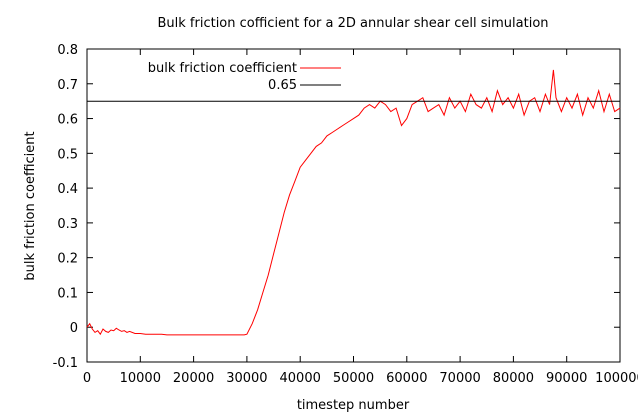 This screenshot has width=638, height=417. What do you see at coordinates (244, 77) in the screenshot?
I see `legend: bulk friction coefficient 0.65` at bounding box center [244, 77].